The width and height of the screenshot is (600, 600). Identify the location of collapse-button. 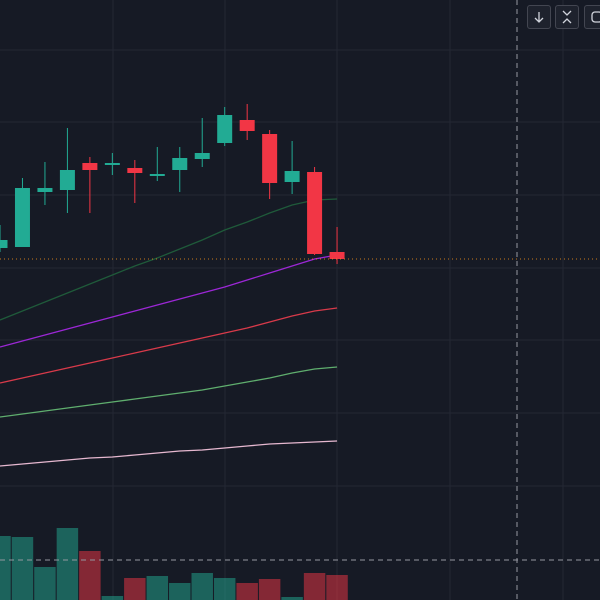
(567, 17).